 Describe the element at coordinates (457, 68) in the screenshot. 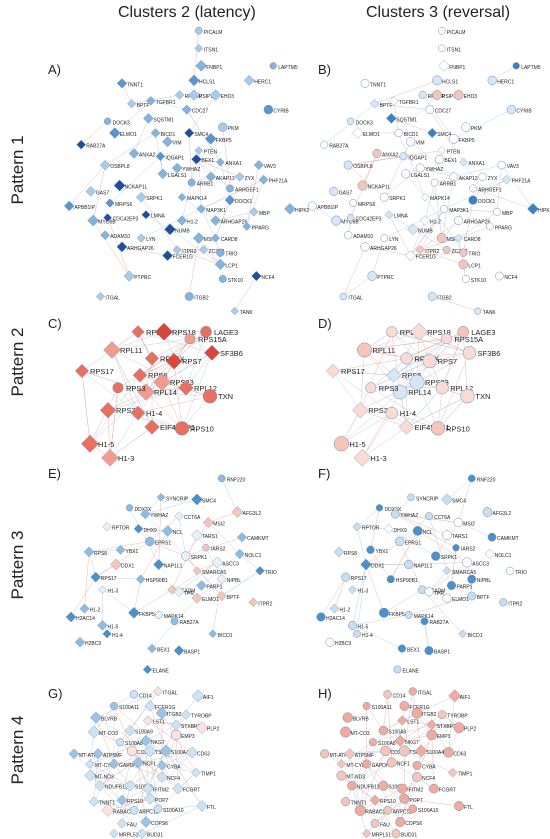

I see `gene-label: FNBP1` at that location.